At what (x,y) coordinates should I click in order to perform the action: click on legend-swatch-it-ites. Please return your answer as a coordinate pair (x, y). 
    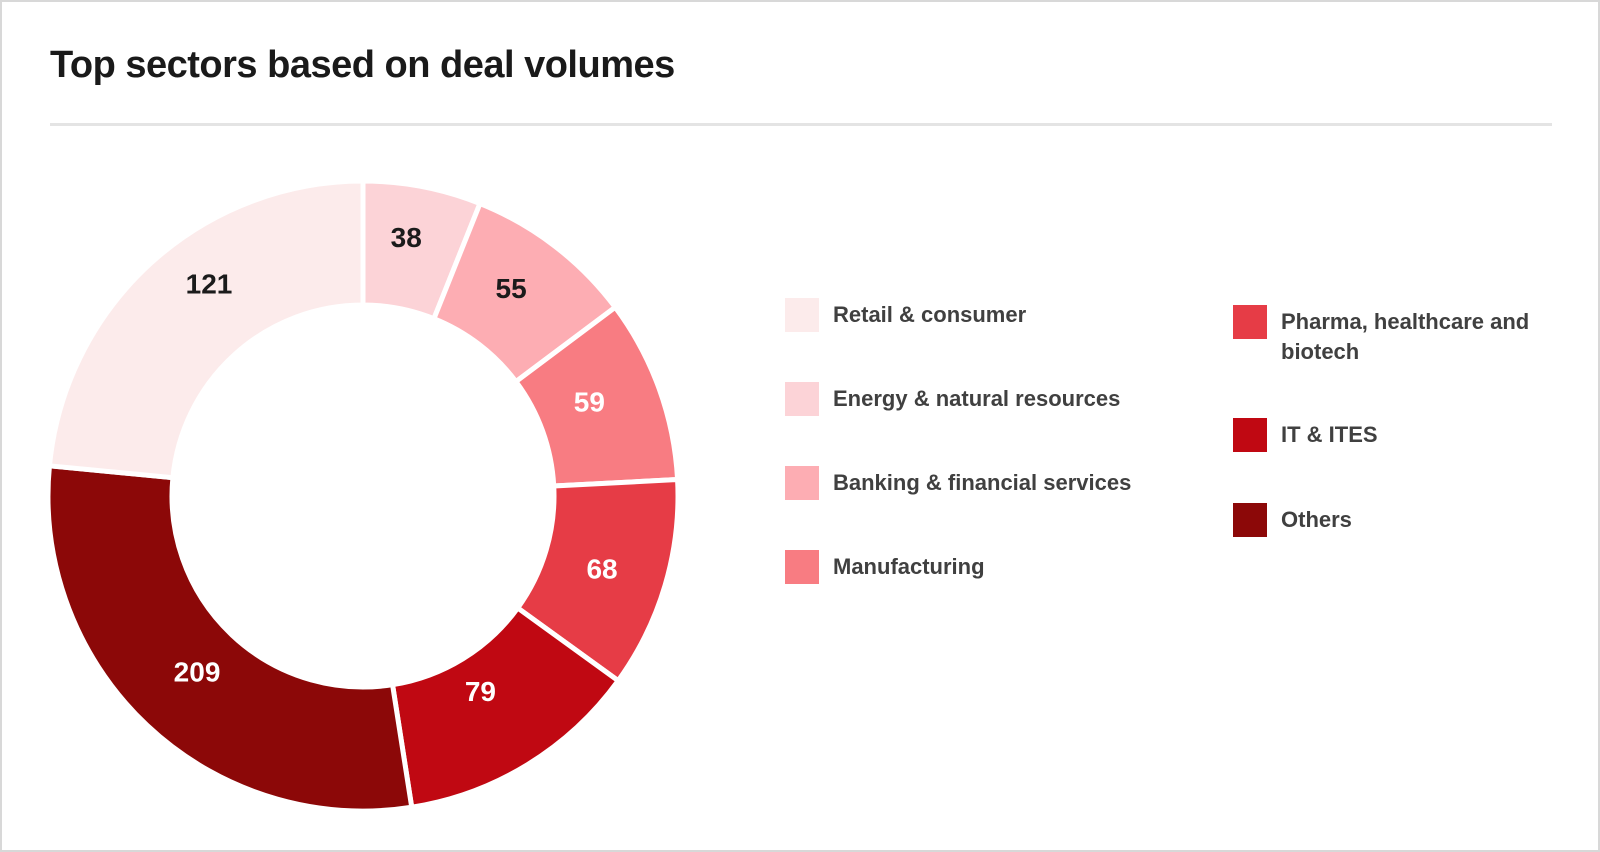
    Looking at the image, I should click on (1250, 435).